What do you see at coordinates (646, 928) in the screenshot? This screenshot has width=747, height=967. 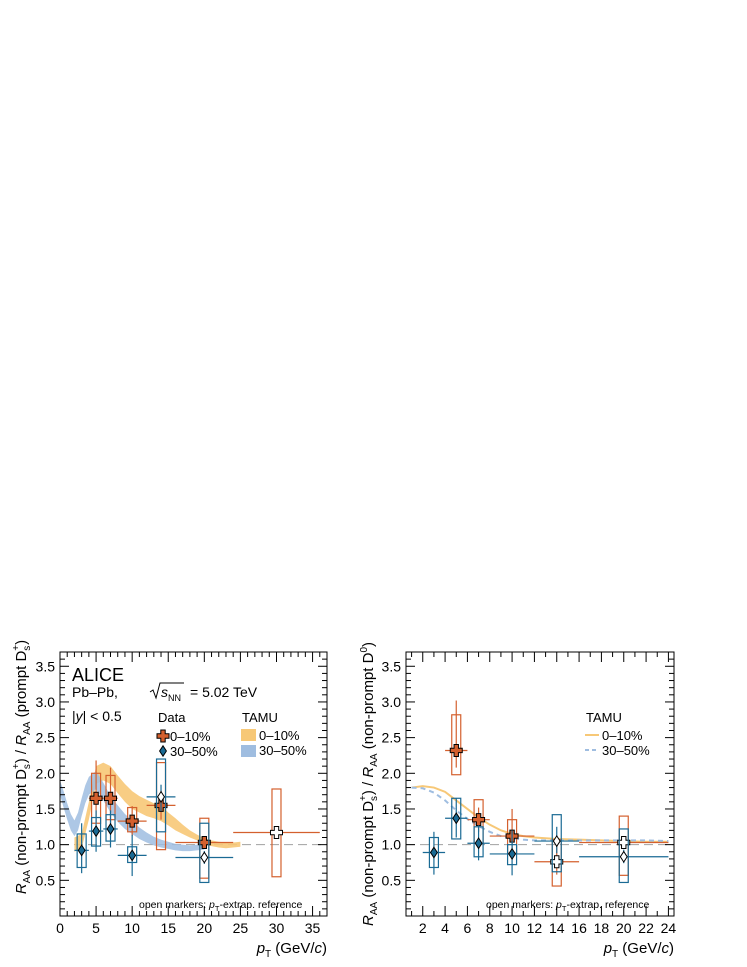 I see `x-tick-label: 22` at bounding box center [646, 928].